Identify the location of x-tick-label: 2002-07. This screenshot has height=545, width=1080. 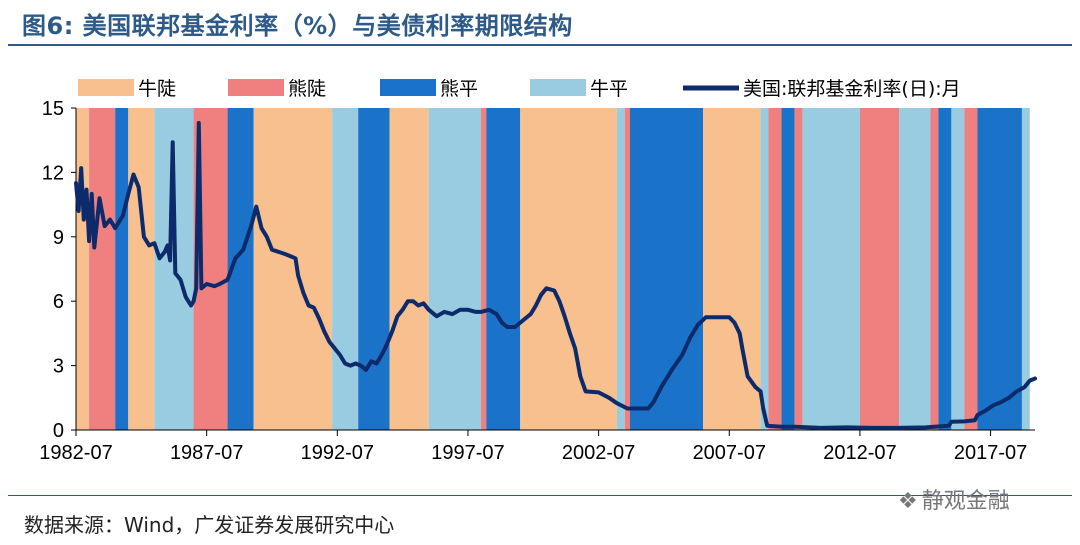
(598, 453).